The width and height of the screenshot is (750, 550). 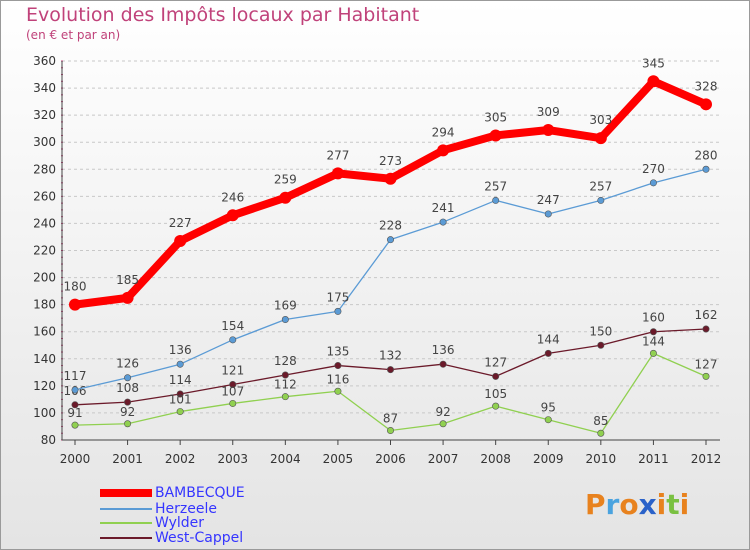 What do you see at coordinates (44, 169) in the screenshot?
I see `y-tick-label: 280` at bounding box center [44, 169].